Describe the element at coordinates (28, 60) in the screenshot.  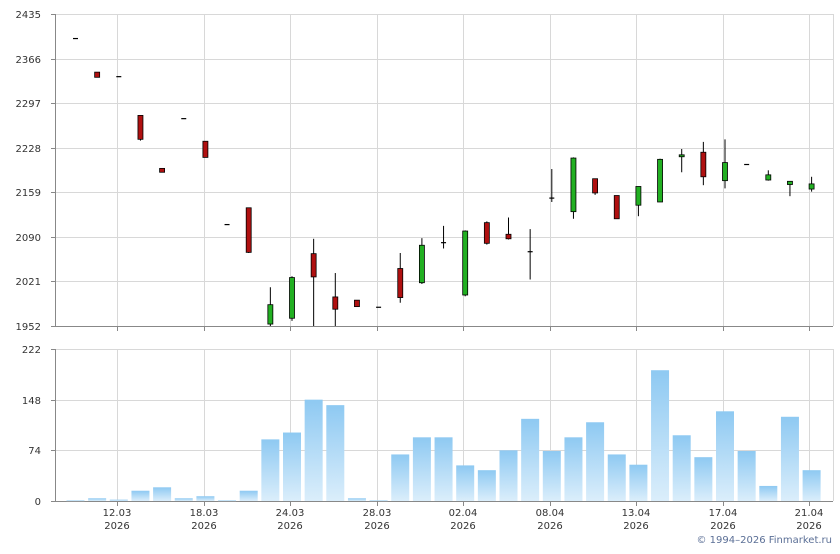
I see `price-y-tick-label: 2366` at that location.